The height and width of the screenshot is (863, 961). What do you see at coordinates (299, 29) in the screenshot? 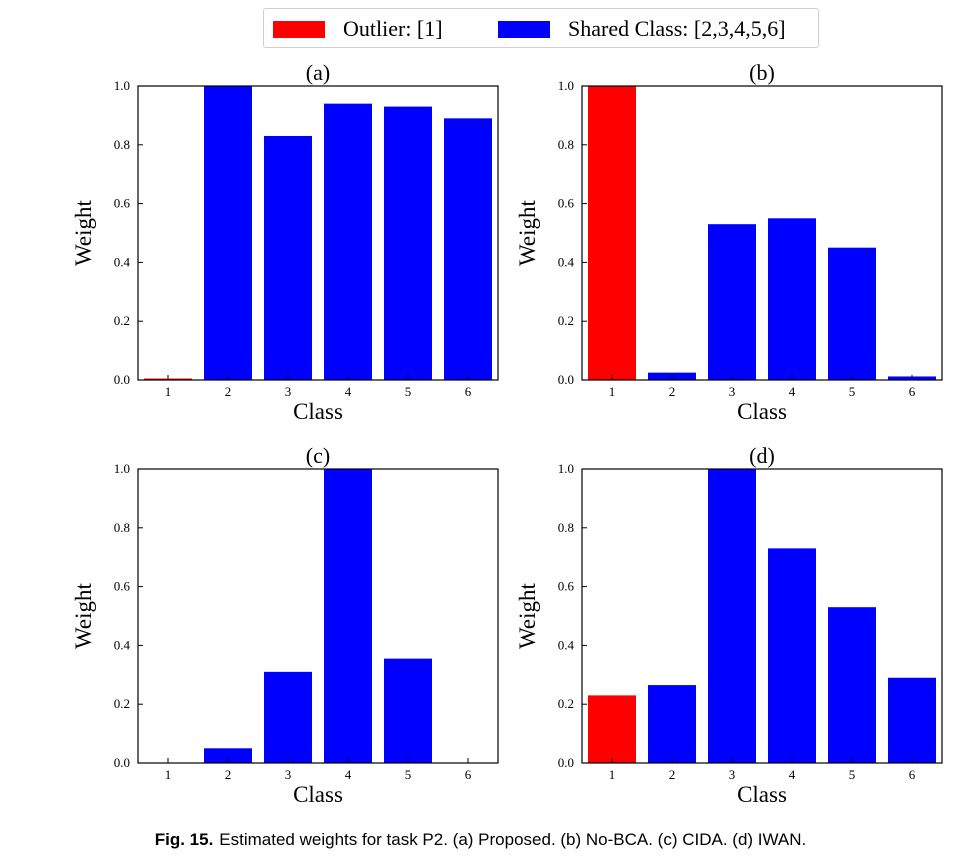
I see `legend-swatch-outlier` at bounding box center [299, 29].